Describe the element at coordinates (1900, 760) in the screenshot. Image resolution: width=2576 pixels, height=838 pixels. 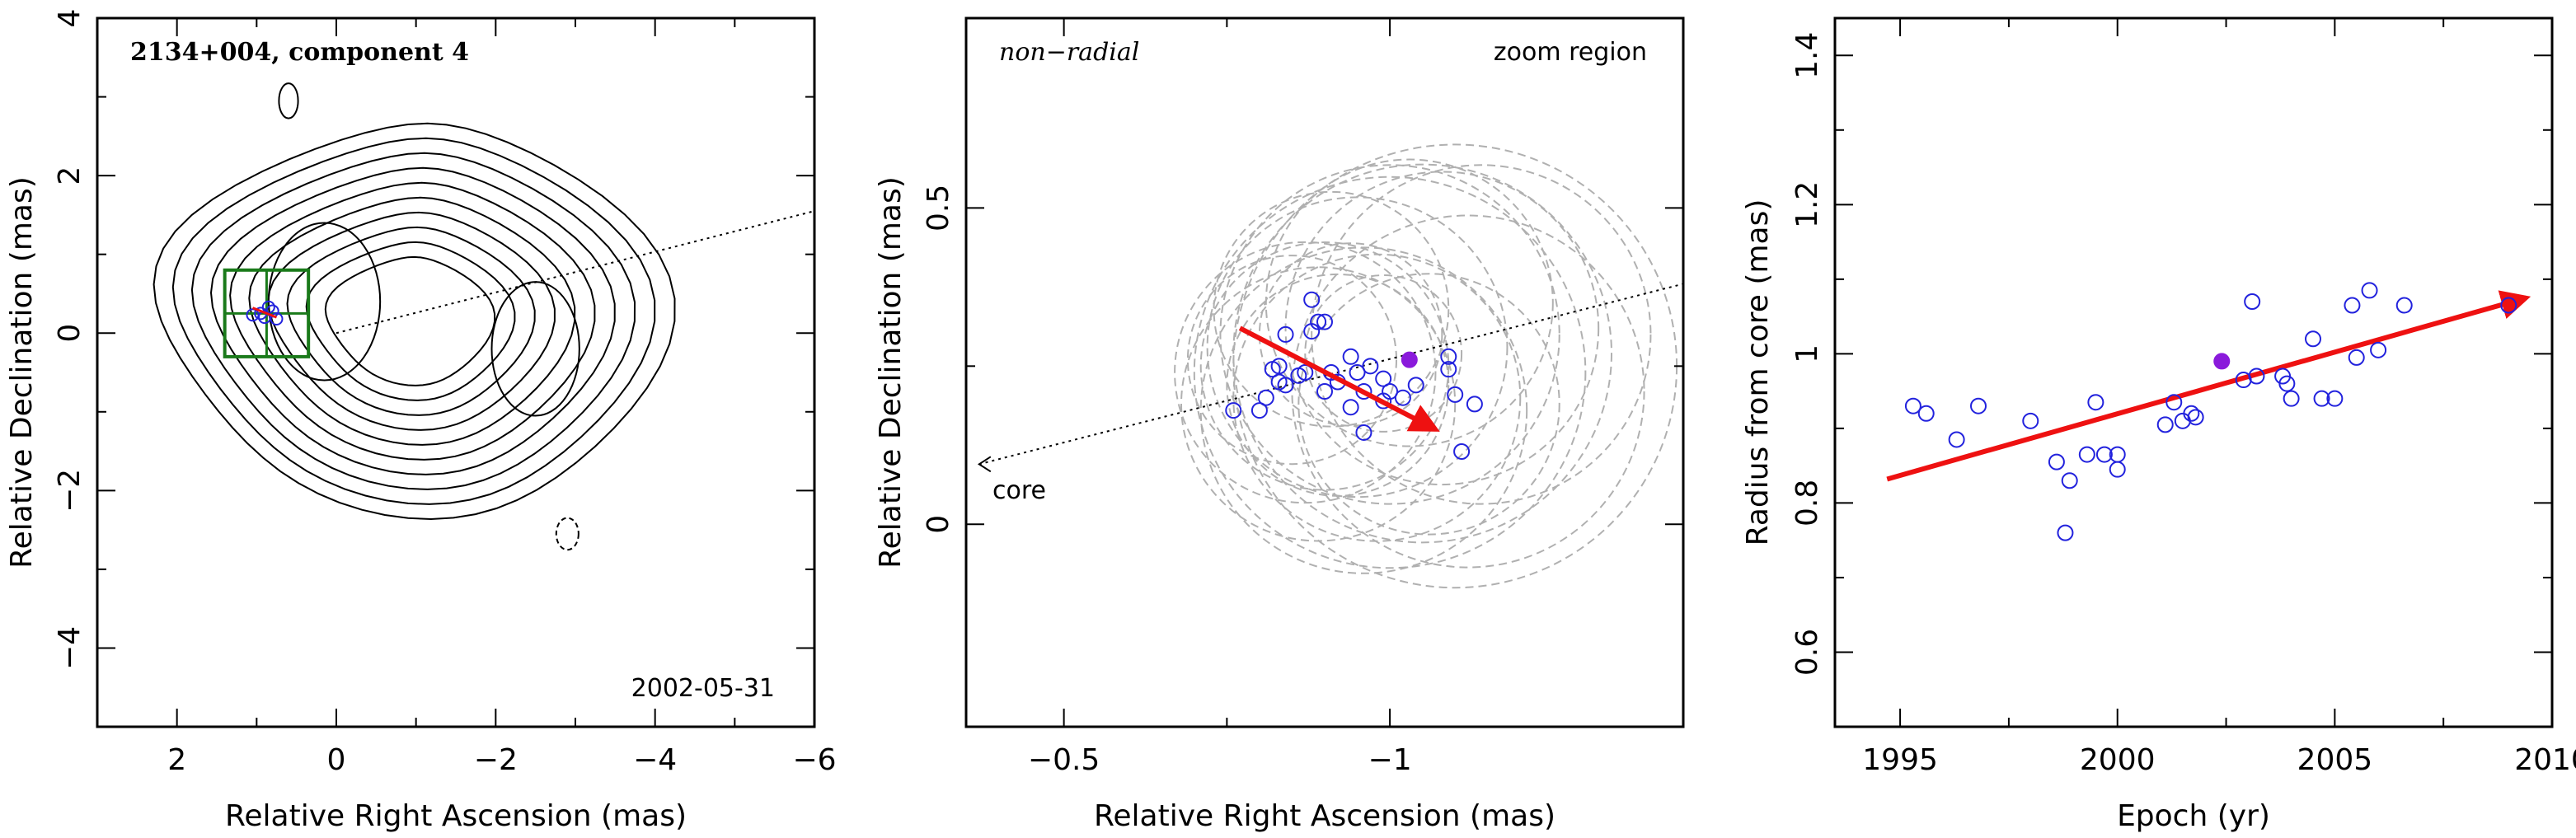
I see `x-tick-label: 1995` at that location.